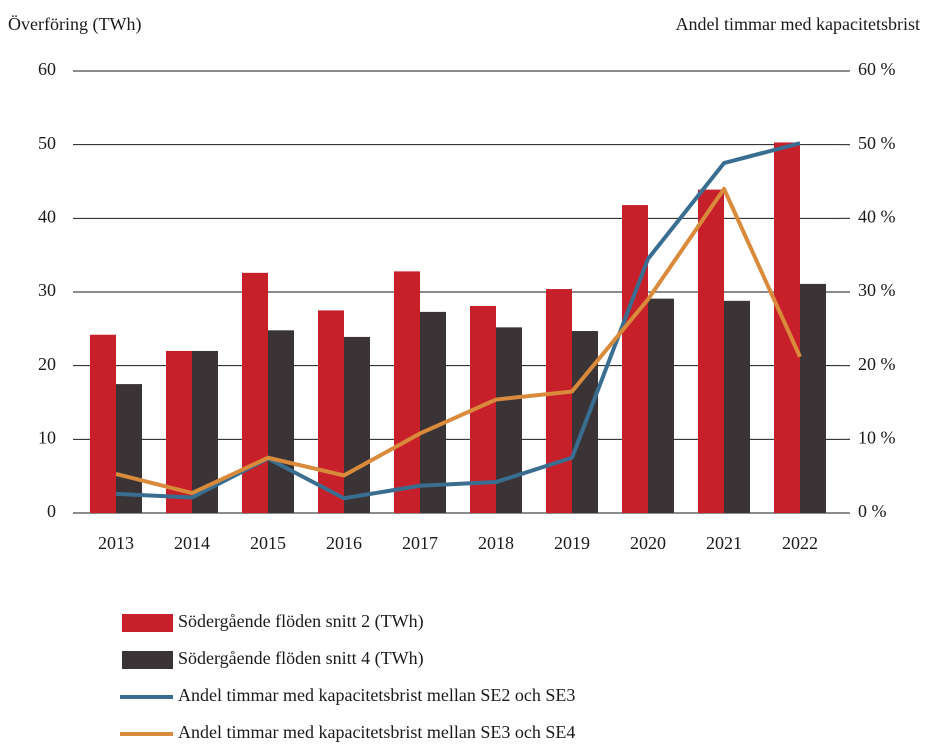 The height and width of the screenshot is (753, 928). I want to click on y-tick-label: 20, so click(47, 364).